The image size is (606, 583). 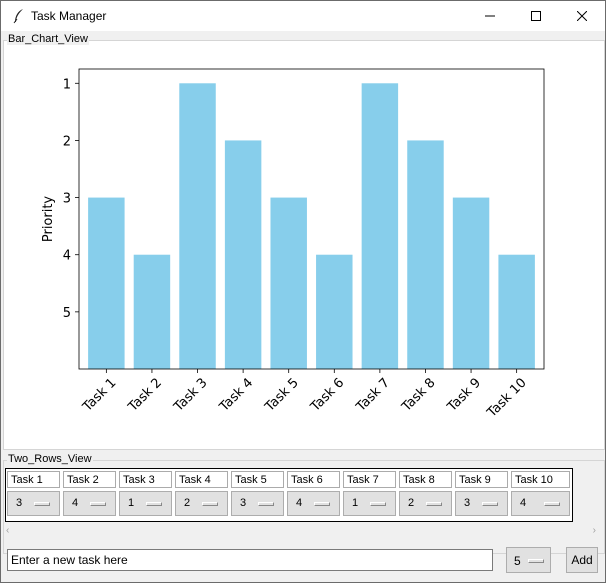 What do you see at coordinates (67, 199) in the screenshot?
I see `y-tick-label-3: 3` at bounding box center [67, 199].